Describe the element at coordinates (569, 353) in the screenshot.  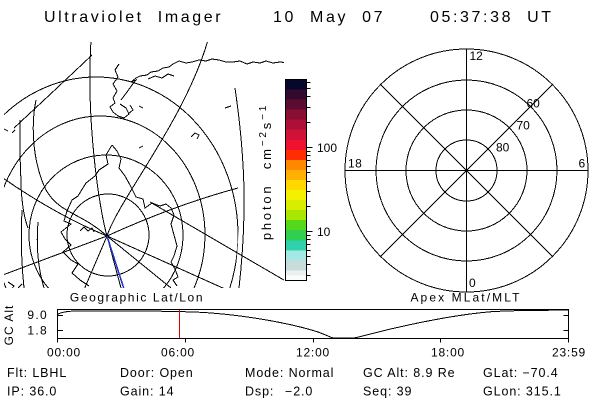
I see `svg-text: 23:59` at that location.